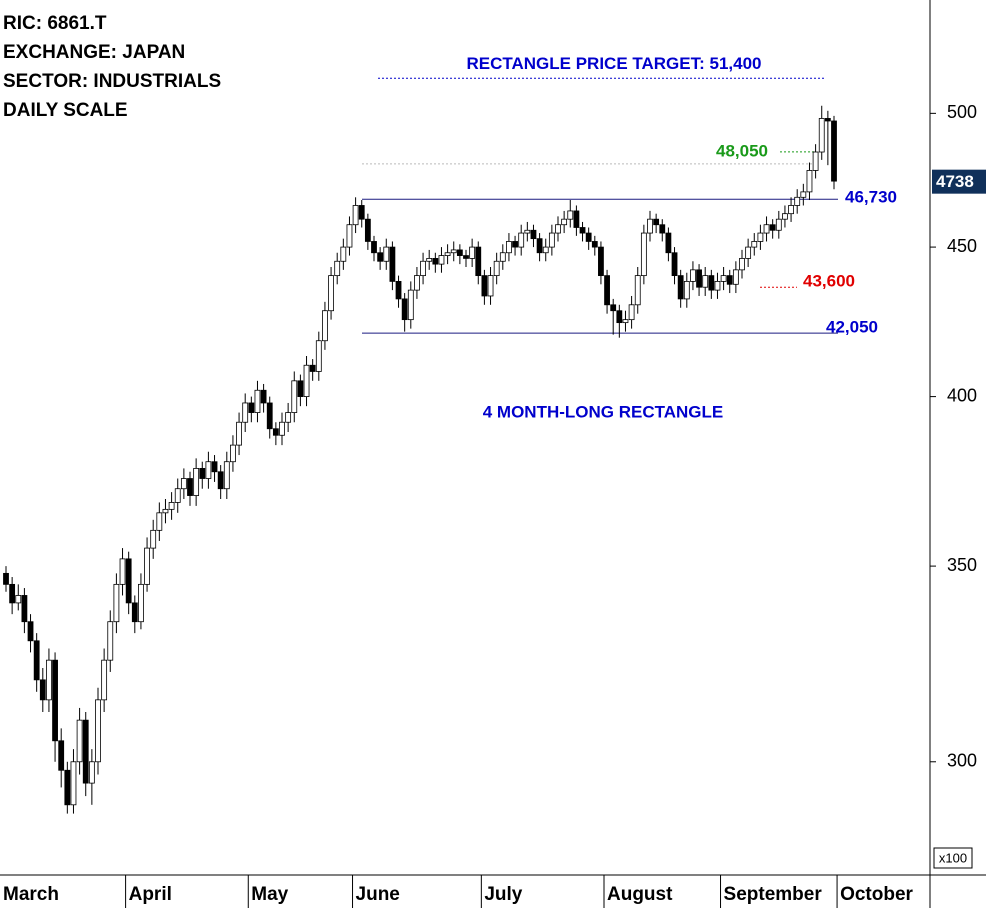 The width and height of the screenshot is (986, 908). Describe the element at coordinates (962, 112) in the screenshot. I see `y-tick-label: 500` at that location.